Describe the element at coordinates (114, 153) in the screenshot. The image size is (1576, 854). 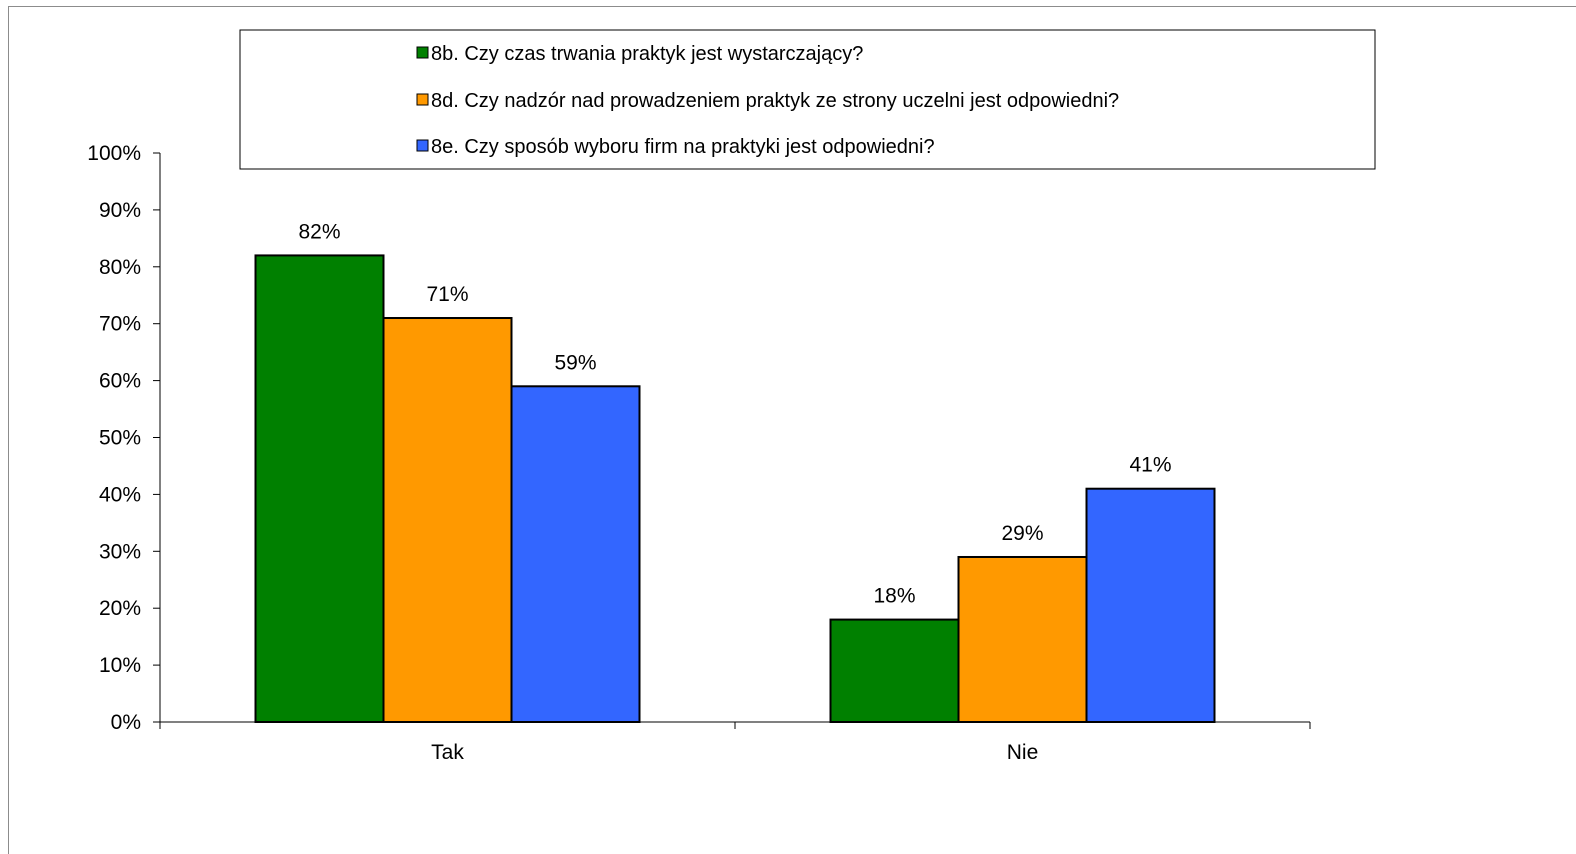
I see `y-tick-label: 100%` at that location.